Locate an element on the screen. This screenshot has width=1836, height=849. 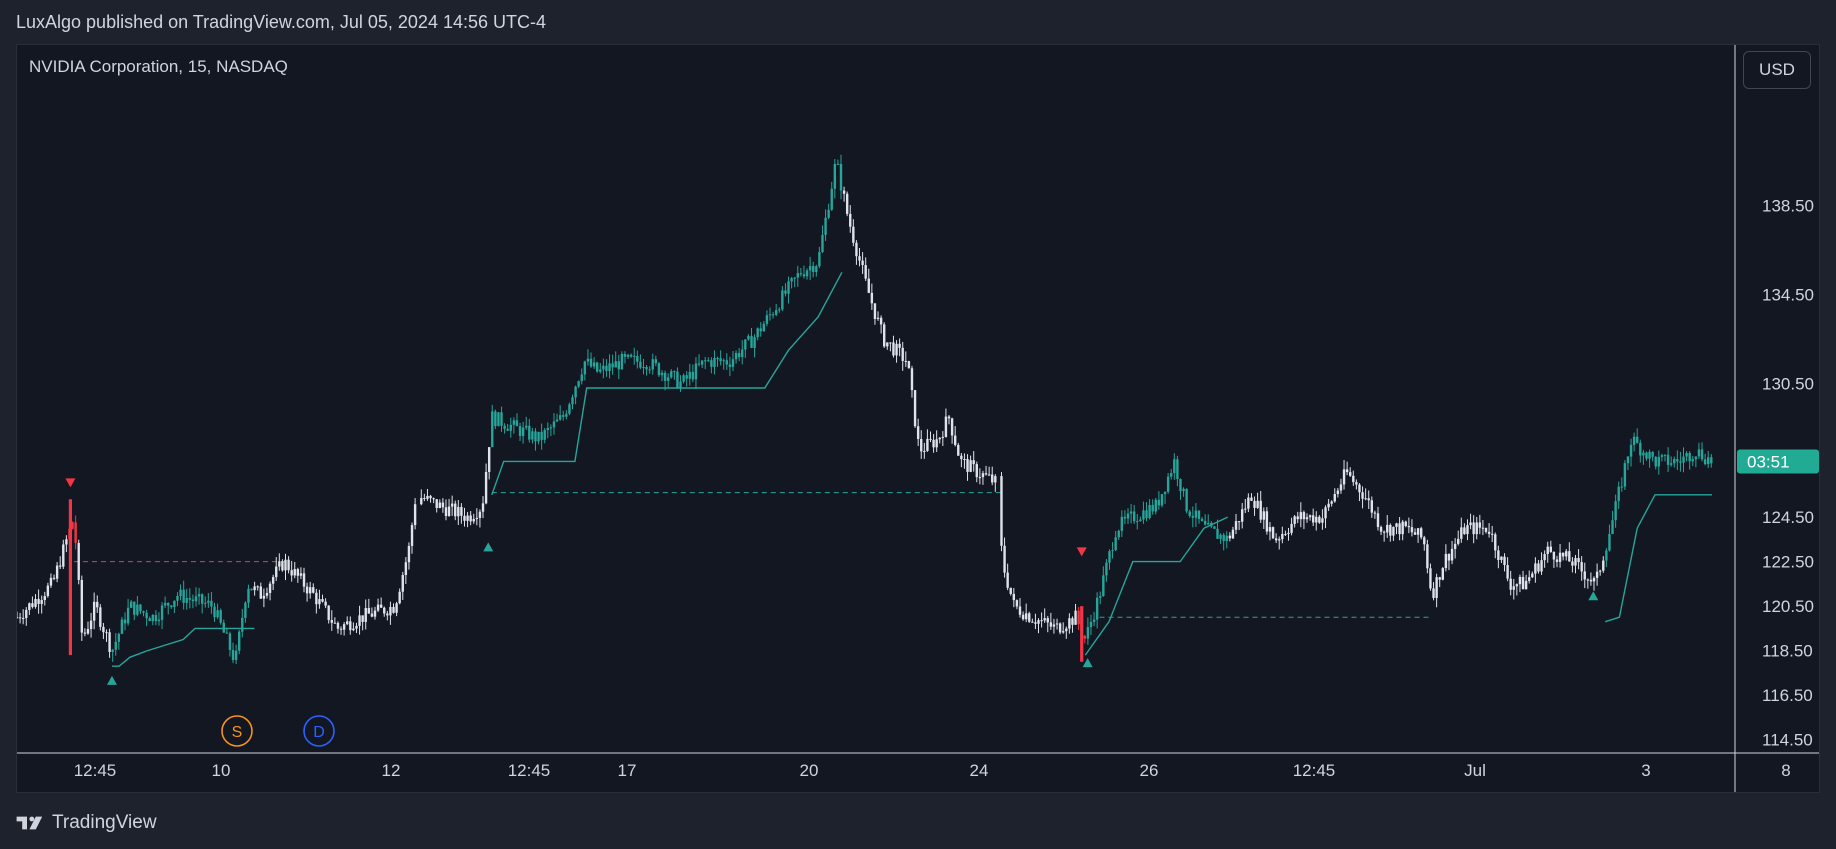
splits-marker: S is located at coordinates (237, 731).